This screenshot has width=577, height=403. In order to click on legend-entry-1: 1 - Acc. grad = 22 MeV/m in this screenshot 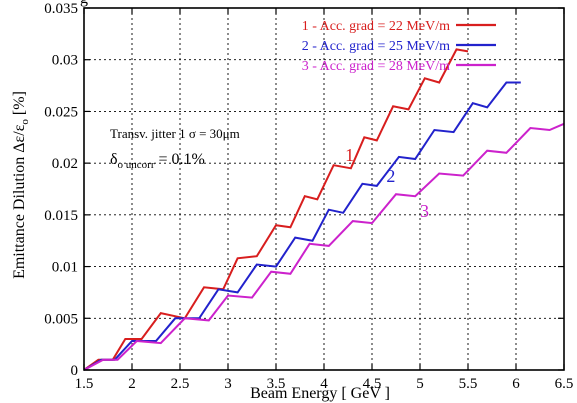, I will do `click(376, 26)`.